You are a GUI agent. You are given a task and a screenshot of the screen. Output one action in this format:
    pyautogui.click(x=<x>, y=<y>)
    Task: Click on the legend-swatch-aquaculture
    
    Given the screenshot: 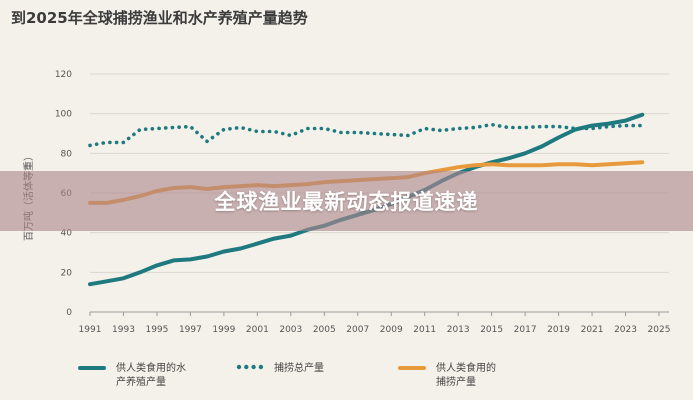 What is the action you would take?
    pyautogui.click(x=92, y=368)
    